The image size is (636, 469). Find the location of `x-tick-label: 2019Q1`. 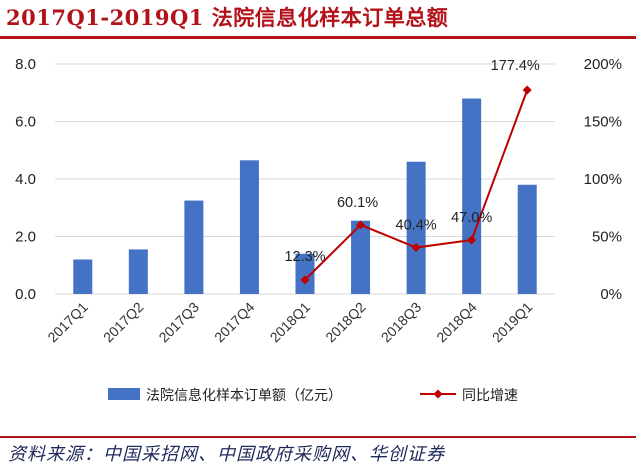

x-tick-label: 2019Q1 is located at coordinates (512, 322).